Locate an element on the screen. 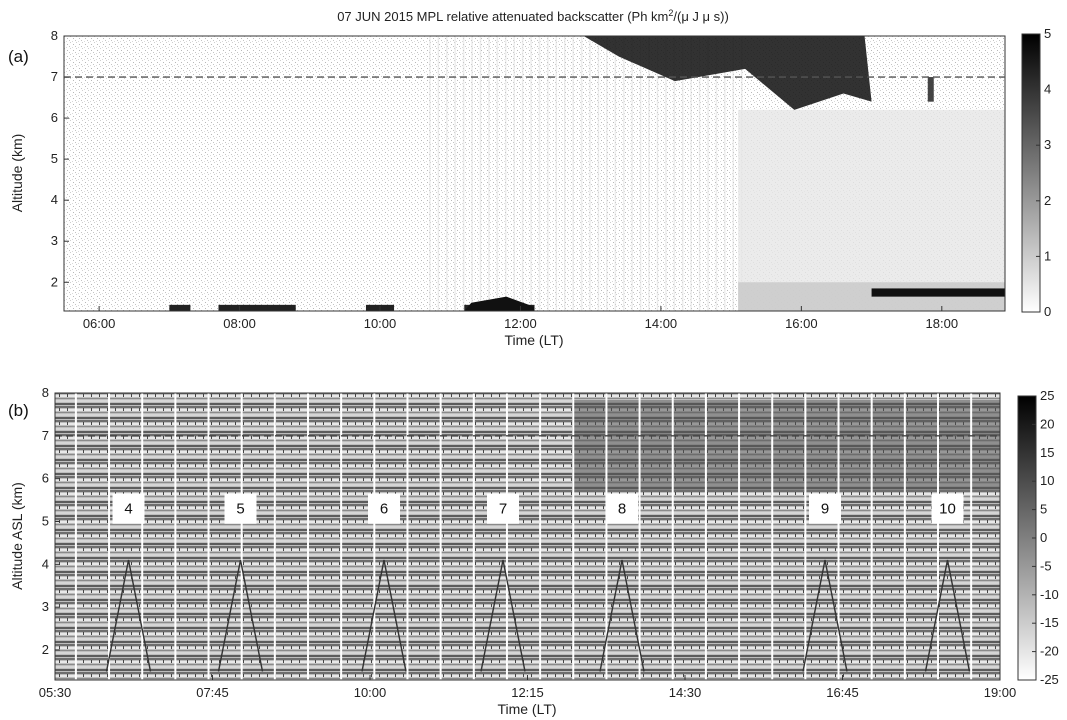 This screenshot has height=720, width=1067. panel-b-x-axis: 05:30 07:45 10:00 12:15 14:30 16:45 19:00 is located at coordinates (527, 687).